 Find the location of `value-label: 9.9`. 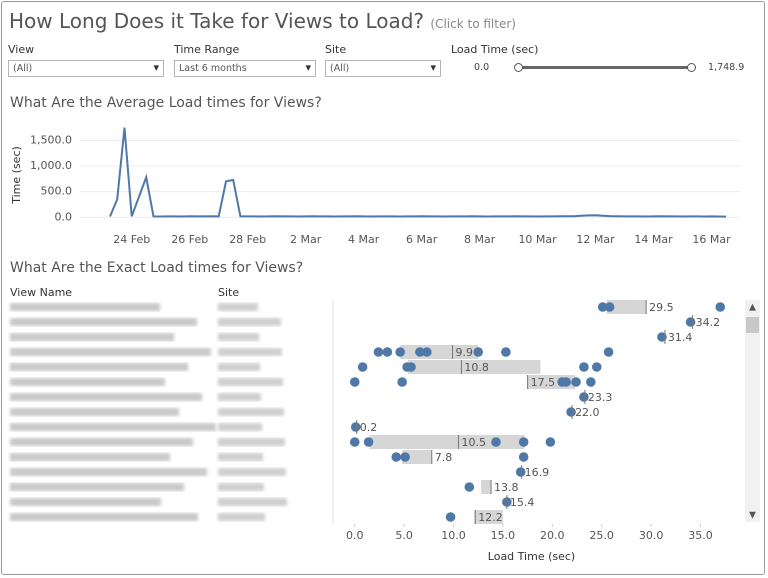

value-label: 9.9 is located at coordinates (465, 352).